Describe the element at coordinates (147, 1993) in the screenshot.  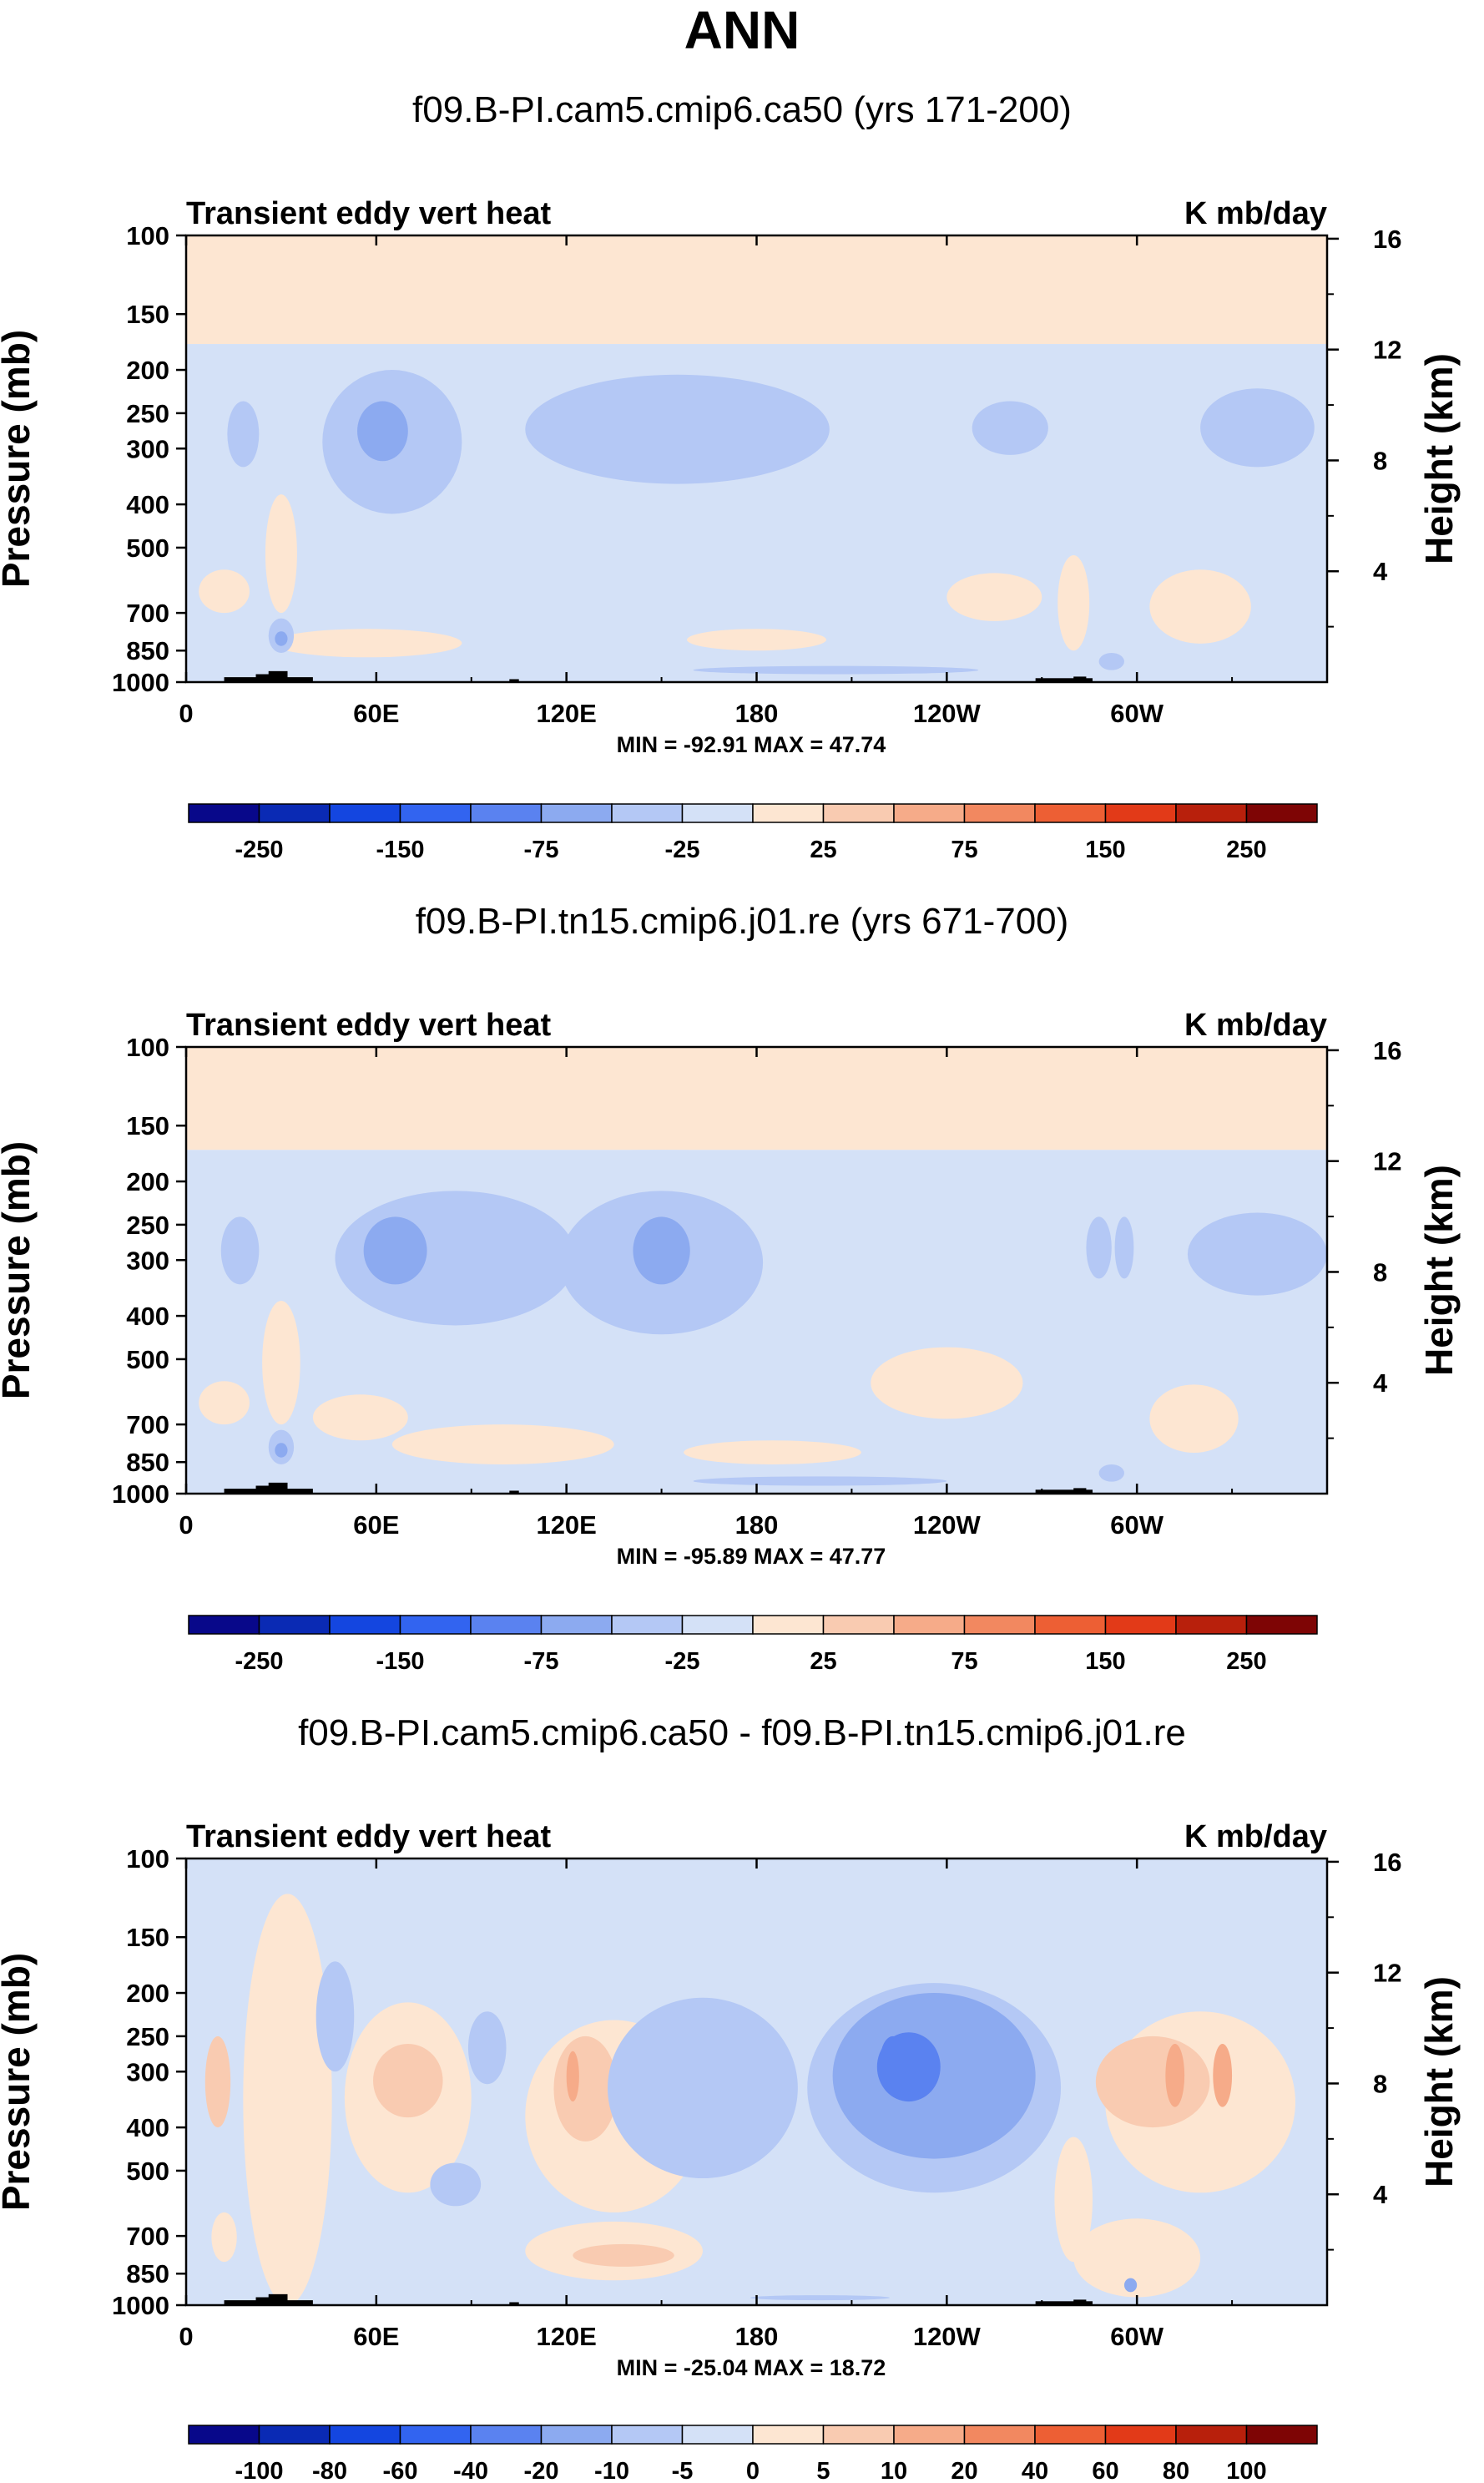
I see `y-tick-label: 200` at that location.